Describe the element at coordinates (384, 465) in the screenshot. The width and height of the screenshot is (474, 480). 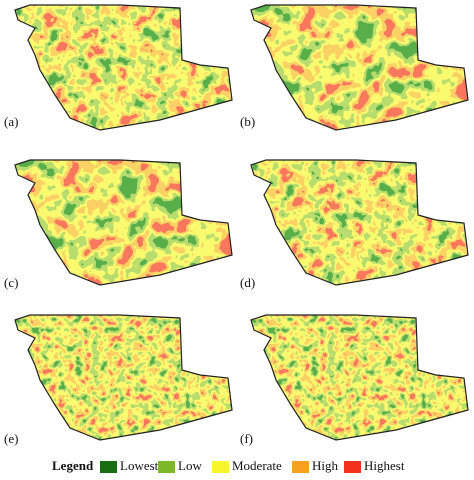
I see `legend-label: Highest` at that location.